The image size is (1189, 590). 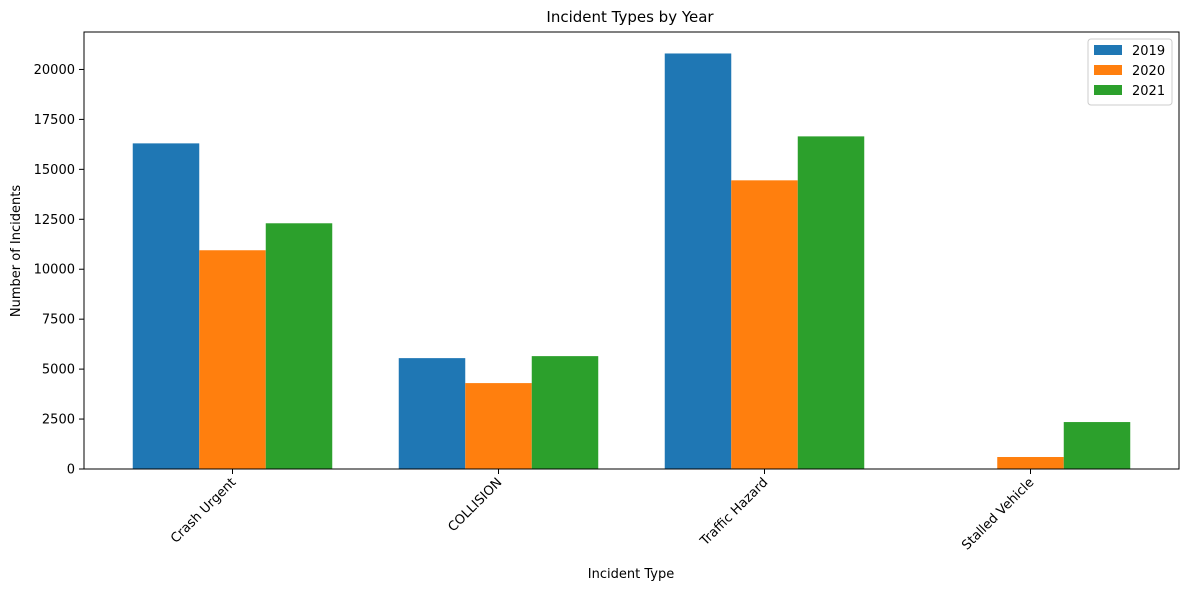 I want to click on y-tick-label: 7500, so click(x=58, y=320).